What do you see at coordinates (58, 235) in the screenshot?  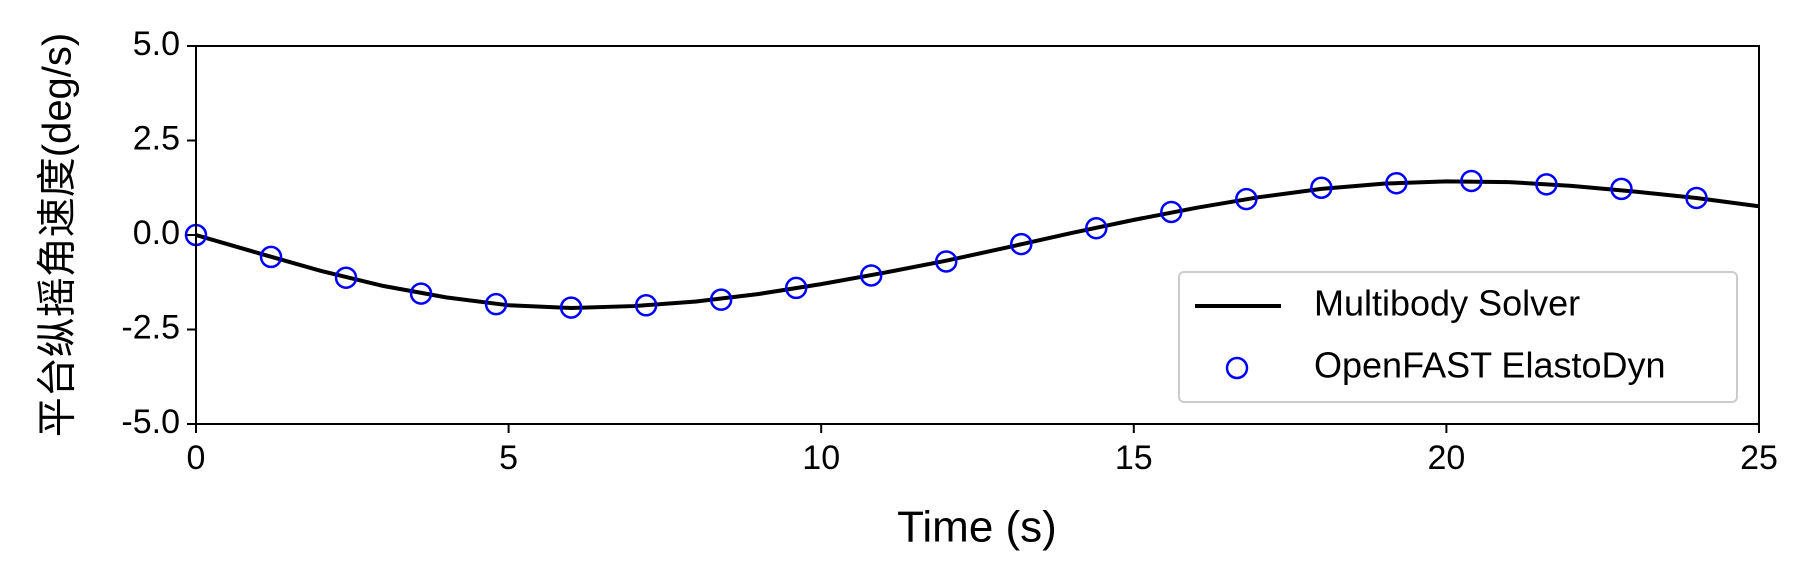 I see `y-axis-label: 平台纵摇角速度(deg/s)` at bounding box center [58, 235].